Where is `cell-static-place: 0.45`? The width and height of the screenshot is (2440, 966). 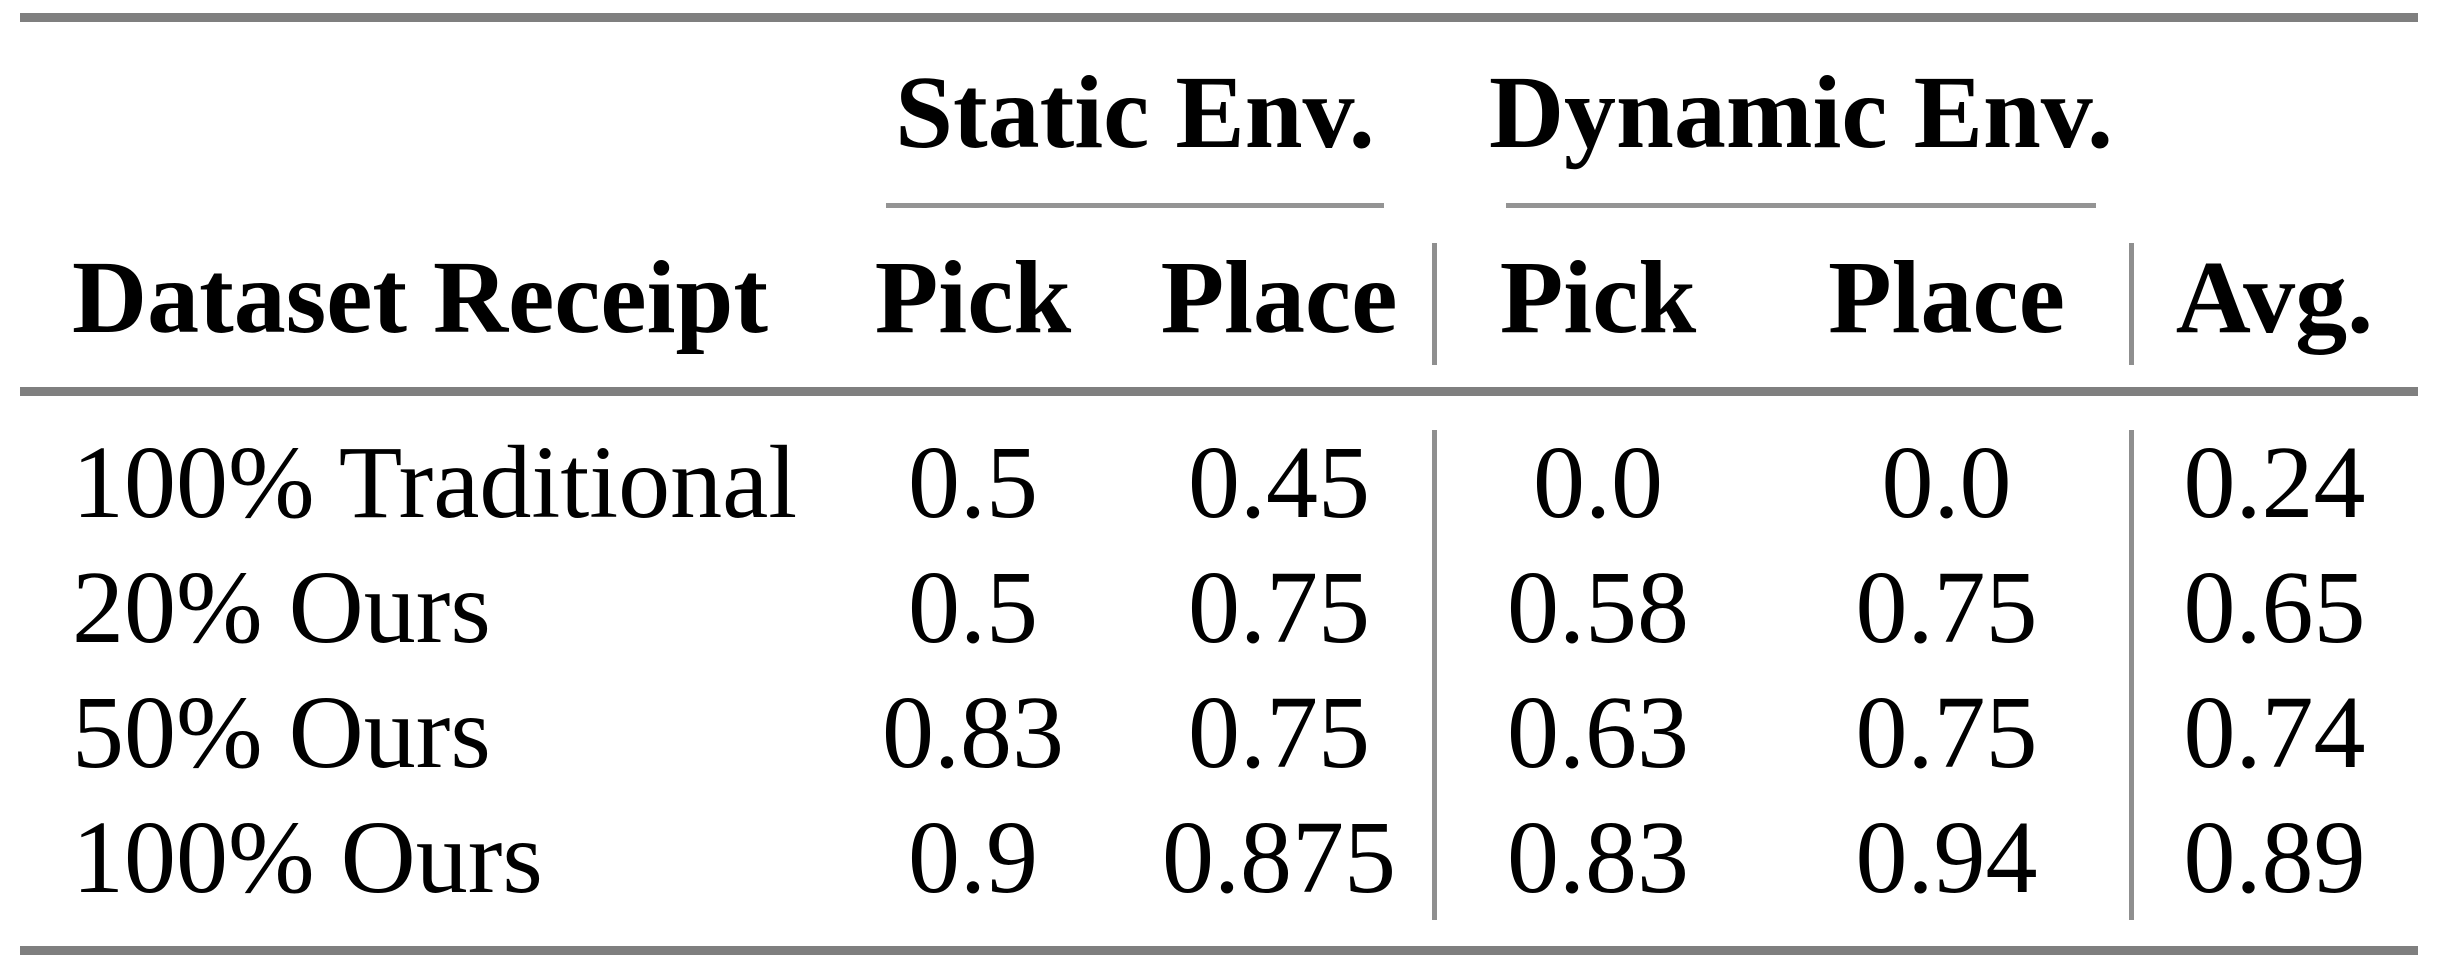 cell-static-place: 0.45 is located at coordinates (1279, 482).